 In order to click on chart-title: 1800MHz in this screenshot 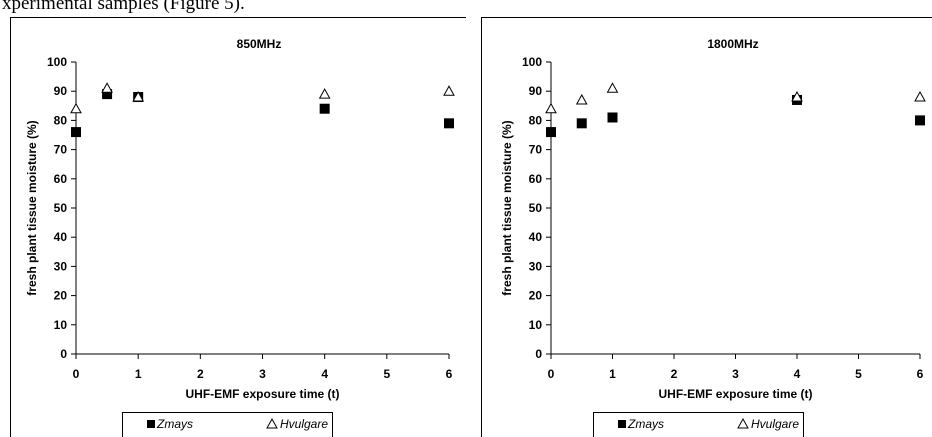, I will do `click(732, 44)`.